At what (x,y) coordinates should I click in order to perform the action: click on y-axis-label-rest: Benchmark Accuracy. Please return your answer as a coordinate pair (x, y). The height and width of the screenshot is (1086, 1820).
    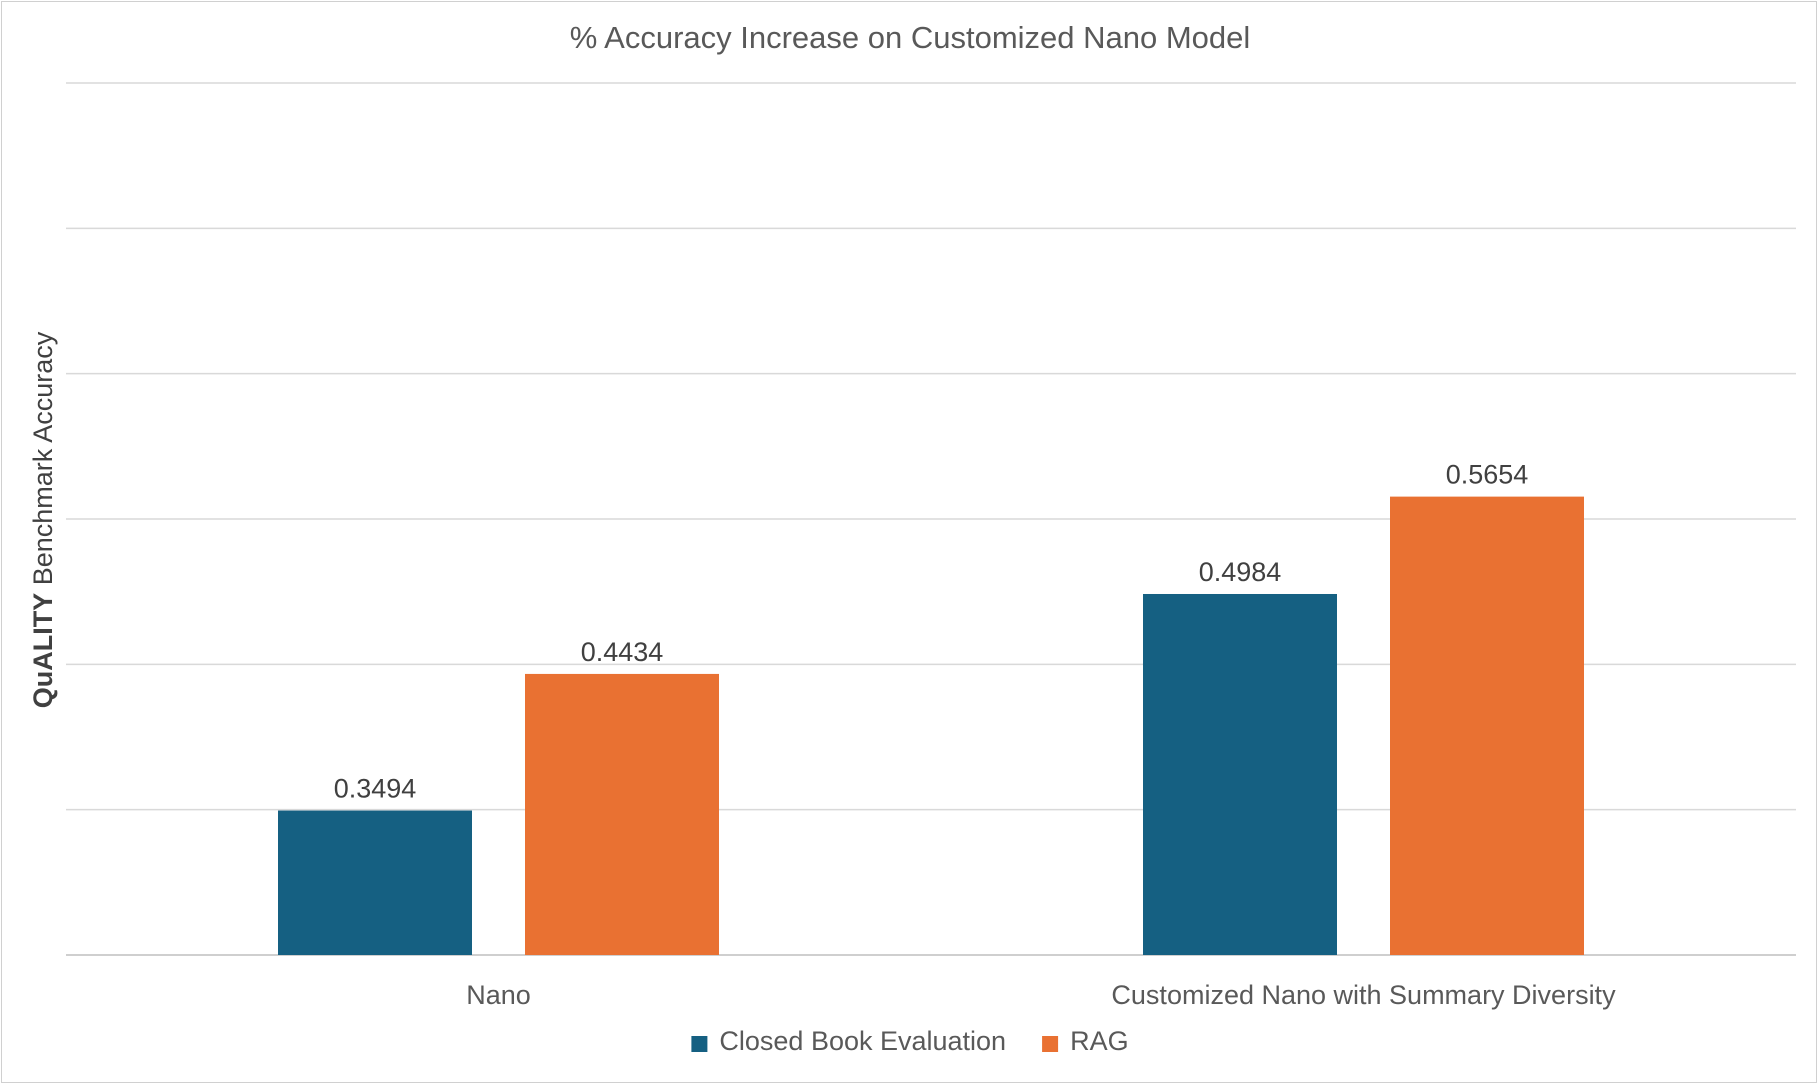
    Looking at the image, I should click on (43, 462).